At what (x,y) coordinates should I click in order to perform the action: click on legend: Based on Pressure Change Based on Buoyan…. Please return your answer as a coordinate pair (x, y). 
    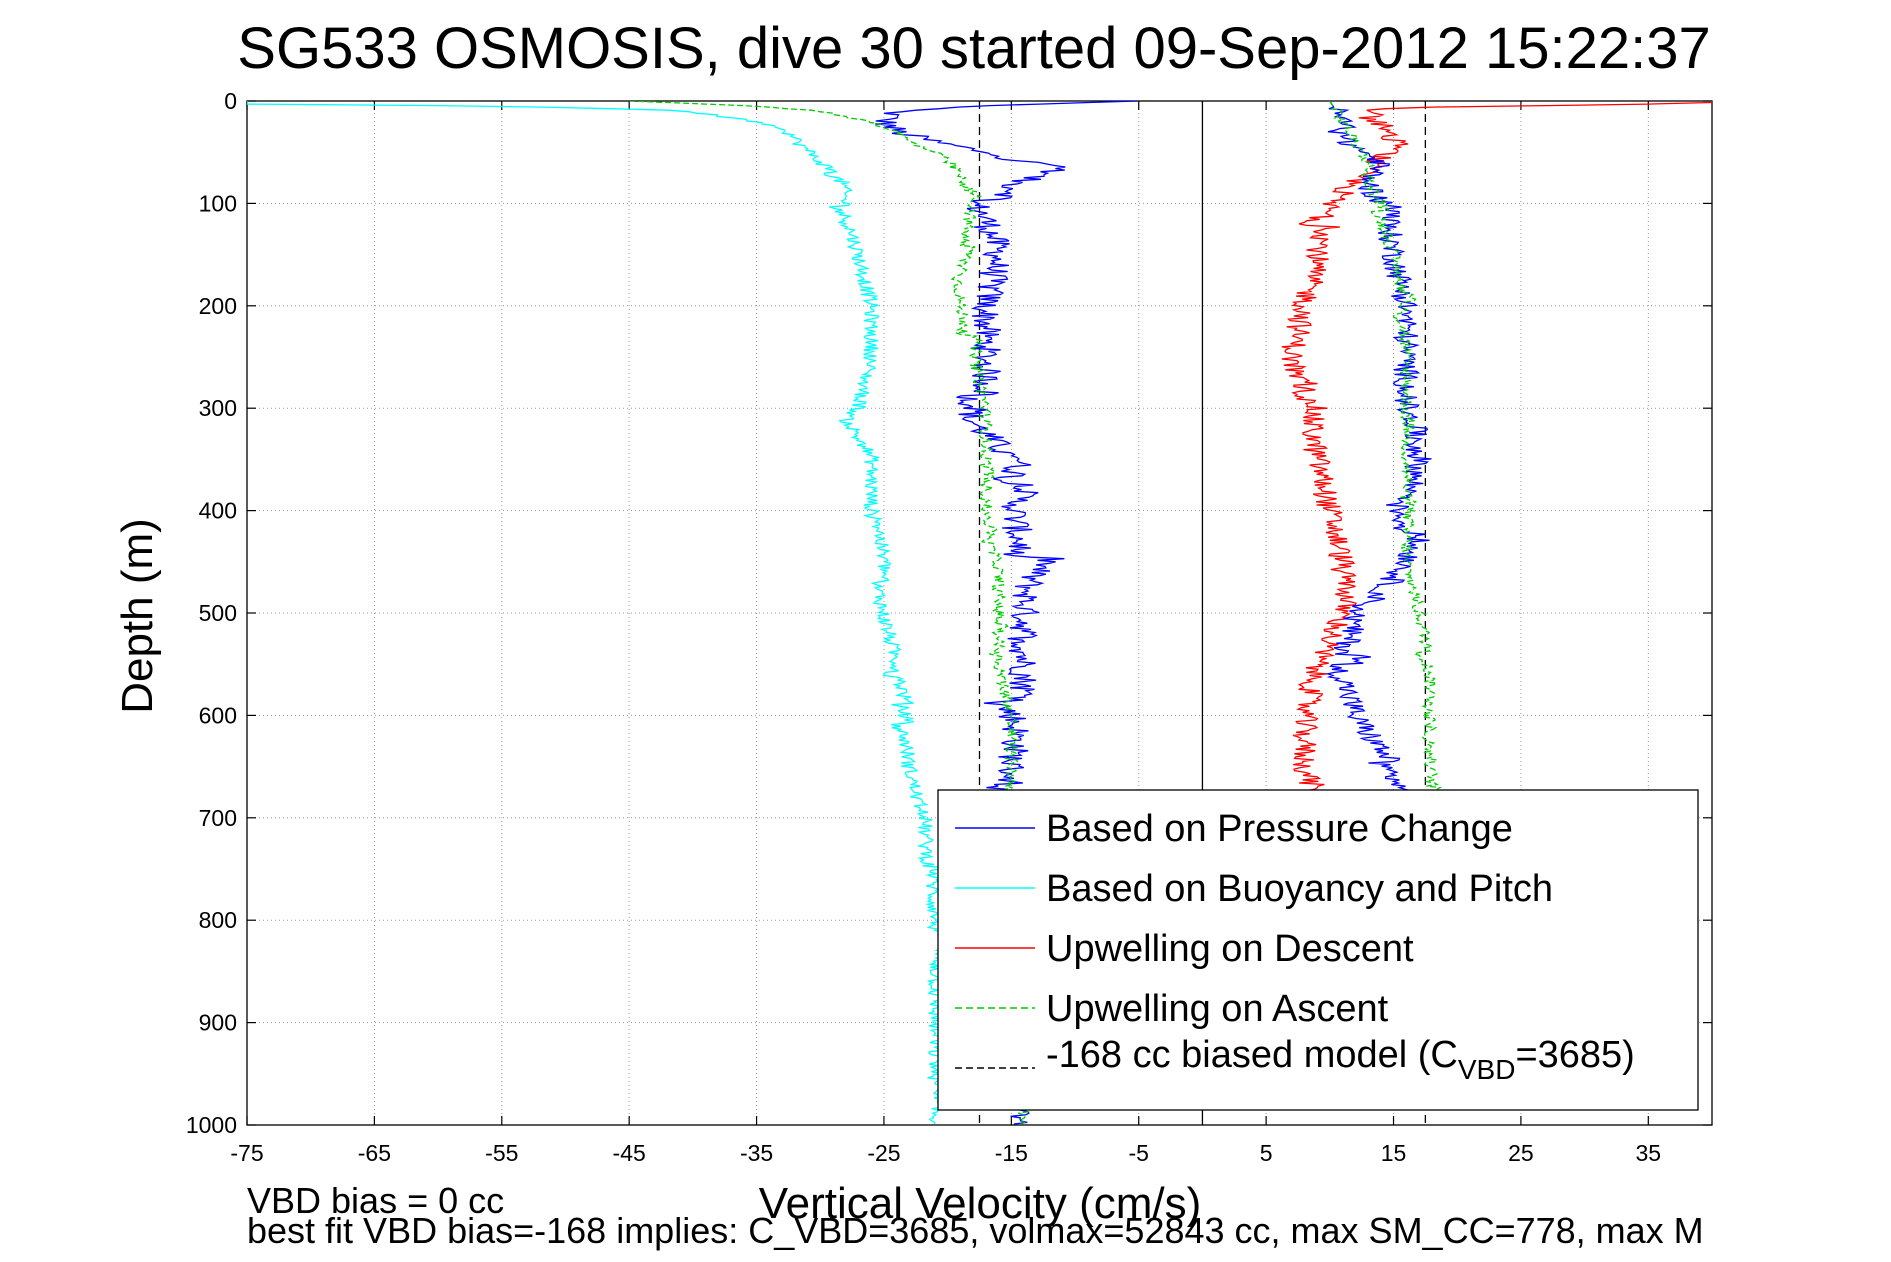
    Looking at the image, I should click on (1318, 950).